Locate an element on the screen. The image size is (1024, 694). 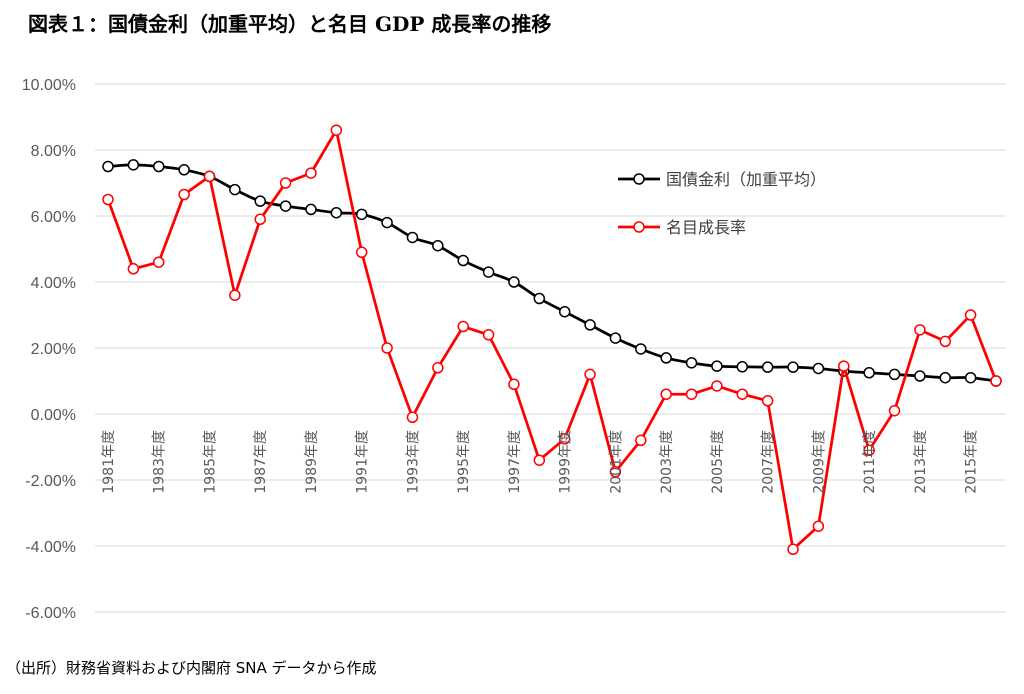
x-tick-label: 1985年度 is located at coordinates (210, 462).